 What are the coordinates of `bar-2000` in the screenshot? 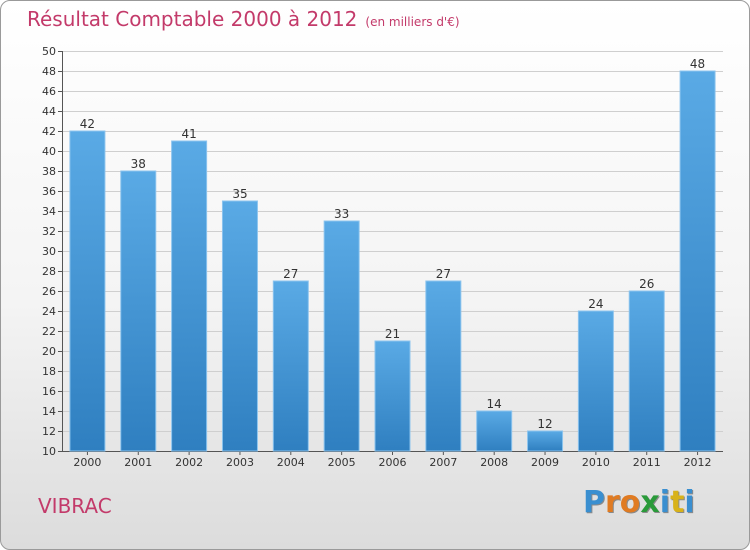 It's located at (87, 291).